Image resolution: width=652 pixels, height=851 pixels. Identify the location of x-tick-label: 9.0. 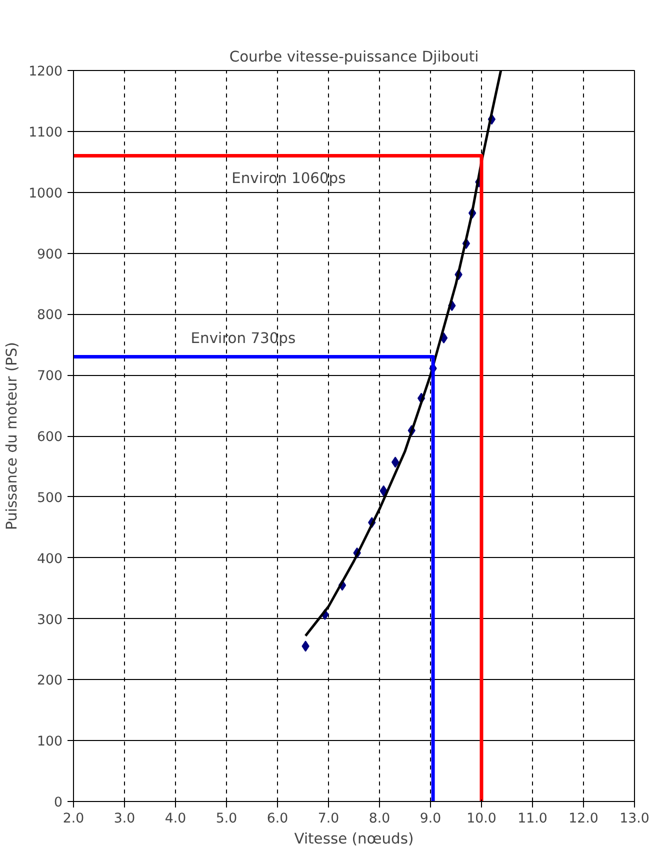
(431, 819).